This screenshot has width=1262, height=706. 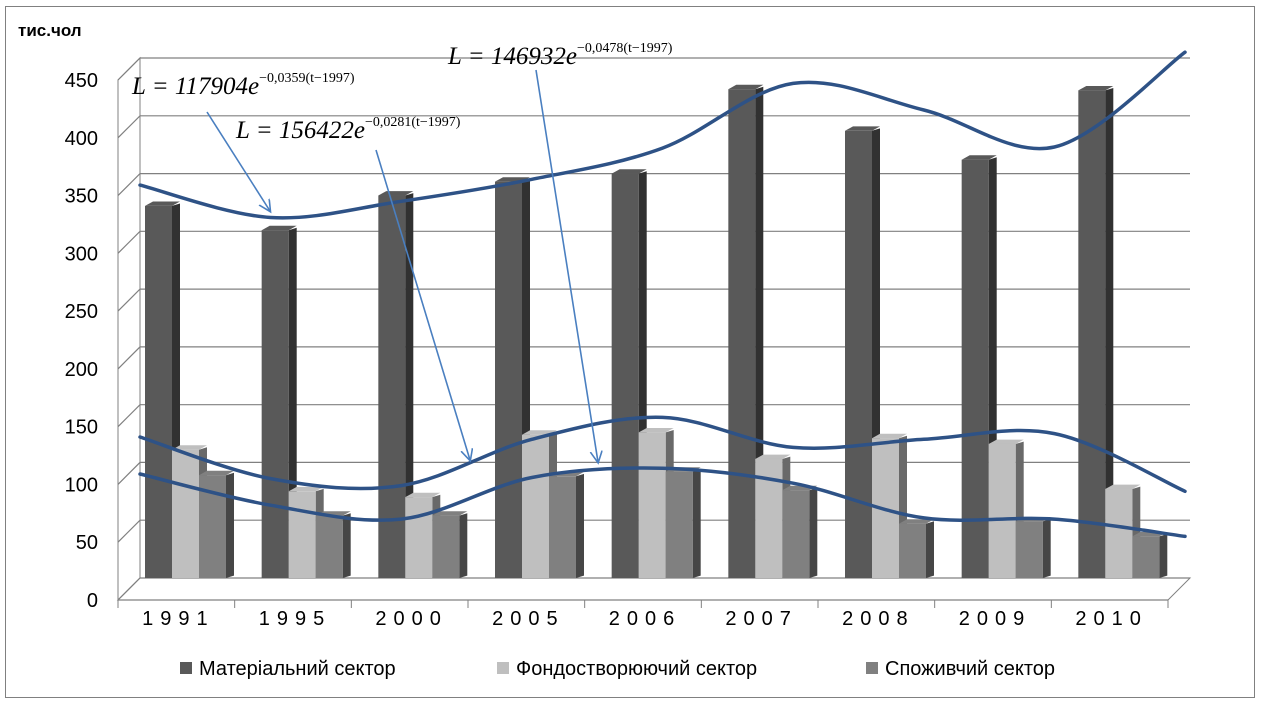 What do you see at coordinates (662, 454) in the screenshot?
I see `trend-line` at bounding box center [662, 454].